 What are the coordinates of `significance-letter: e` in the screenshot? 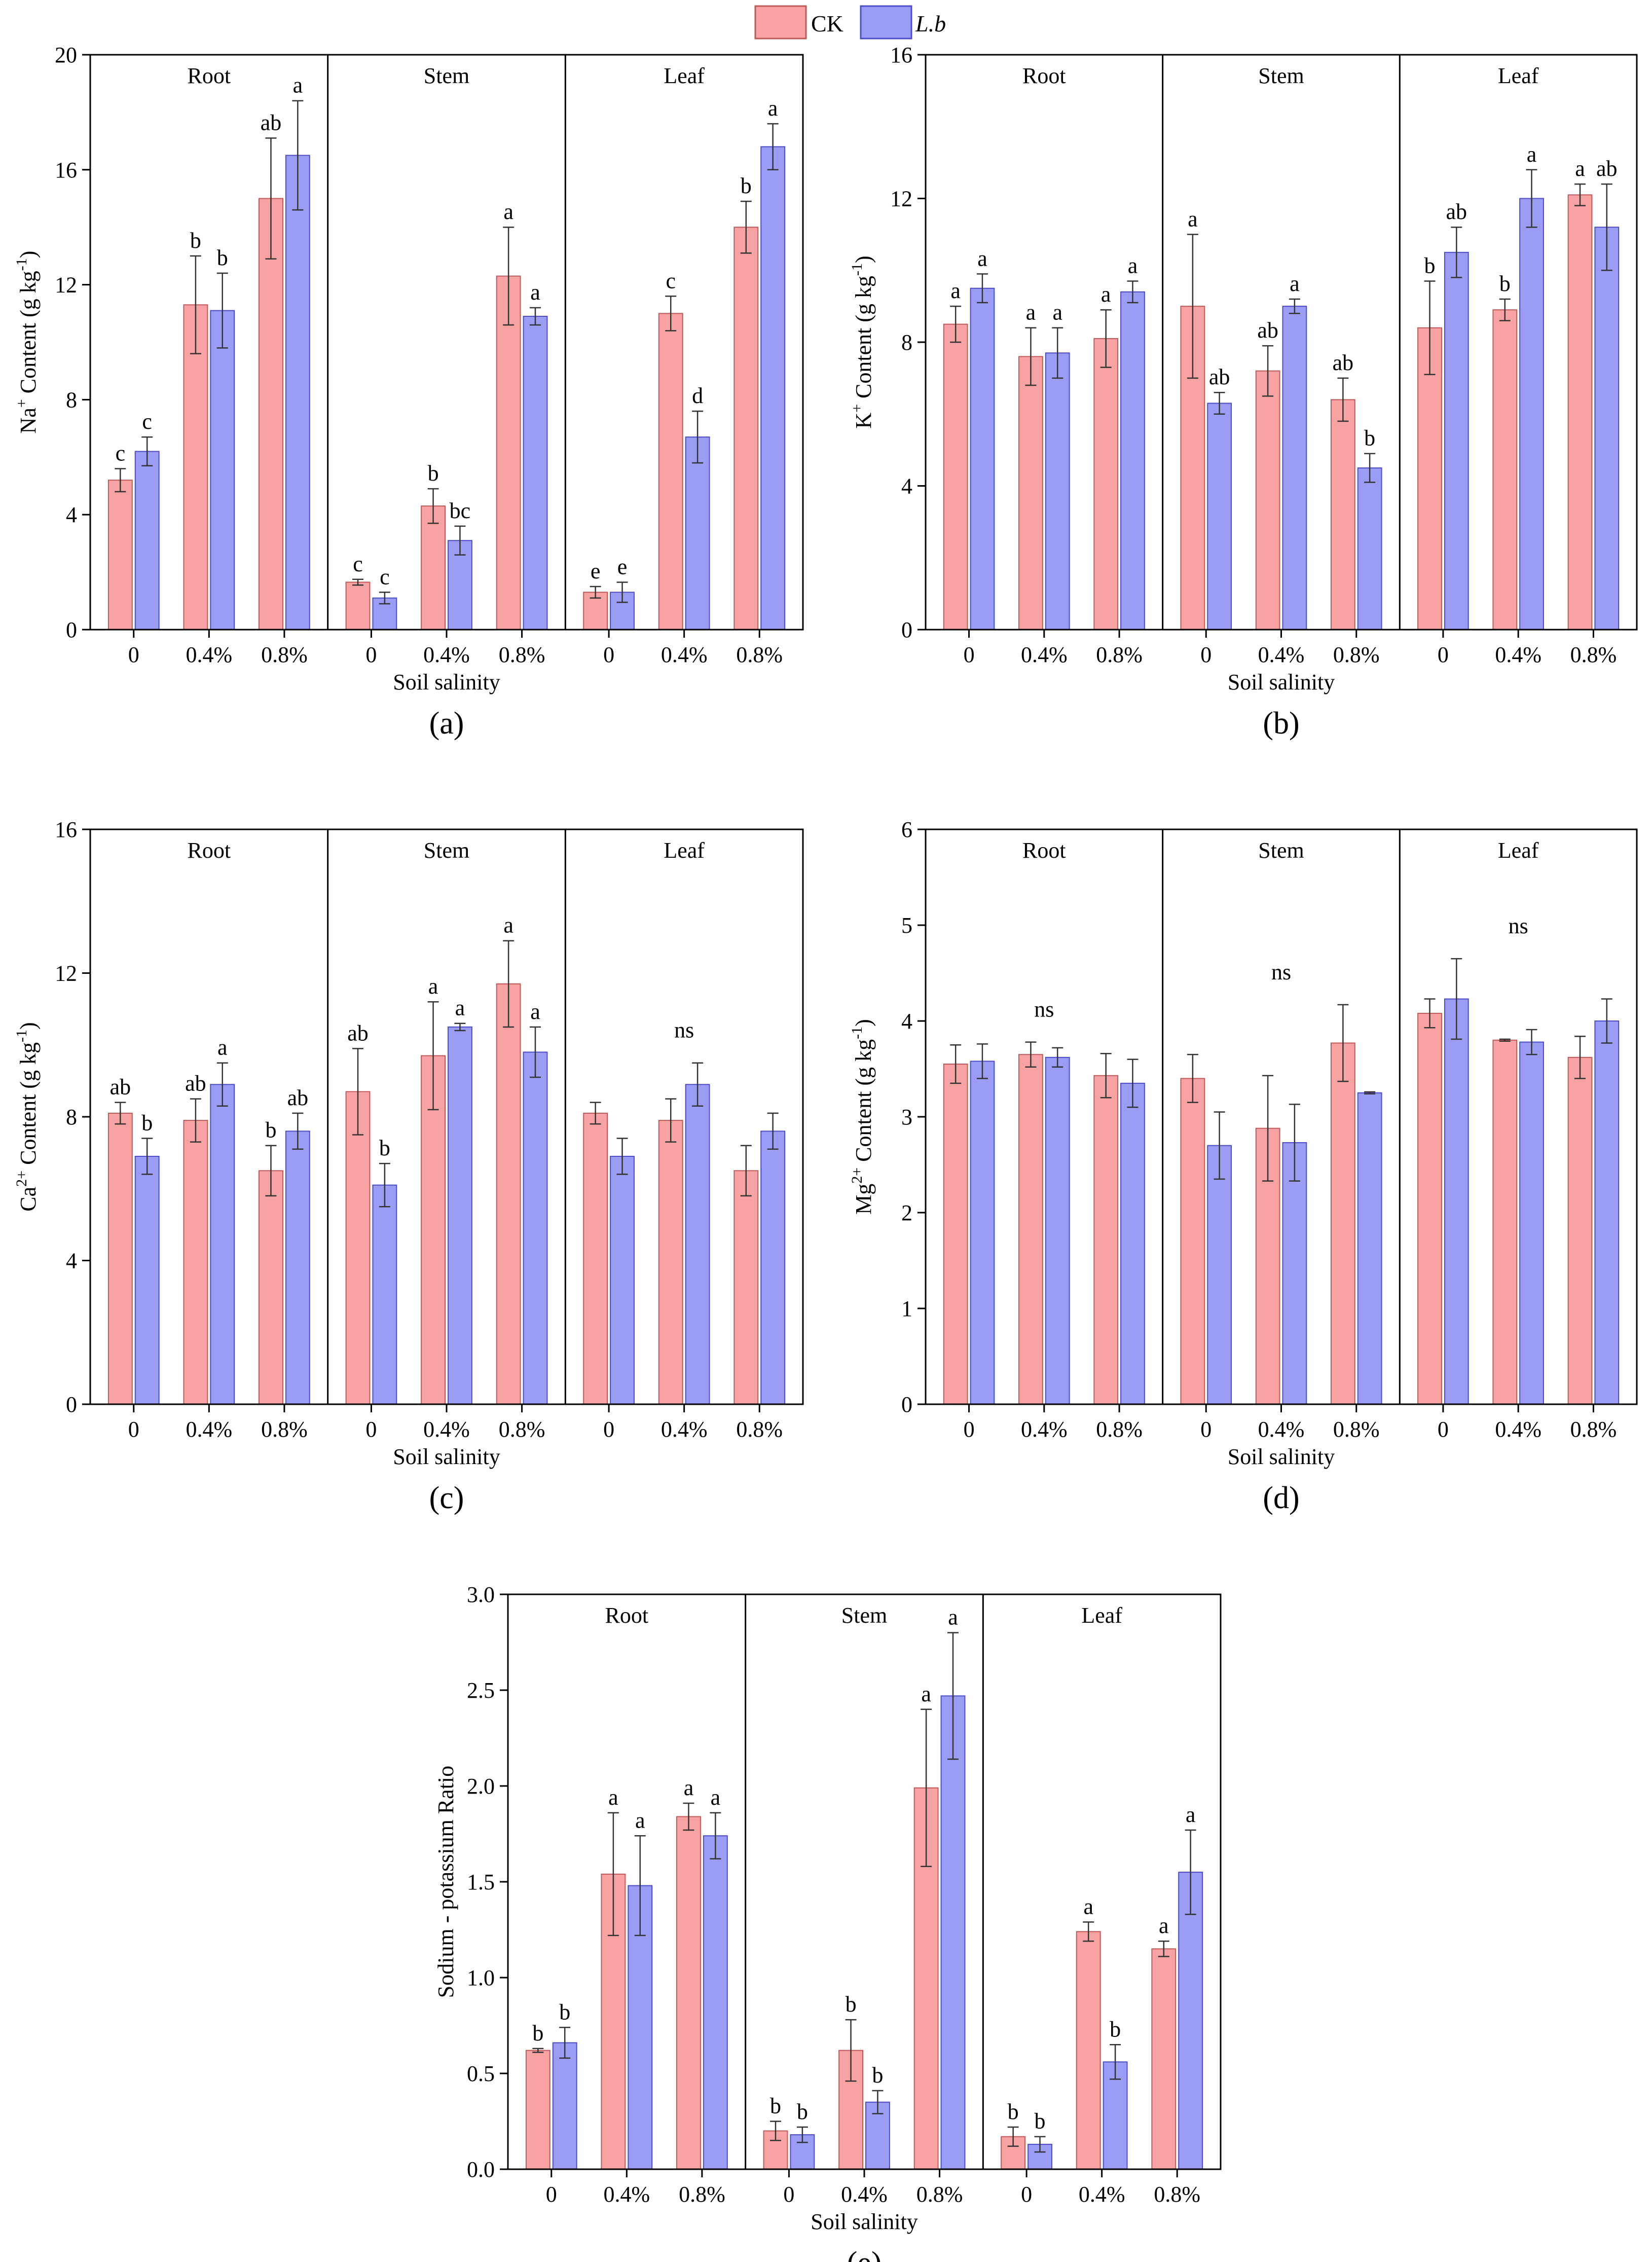 It's located at (596, 571).